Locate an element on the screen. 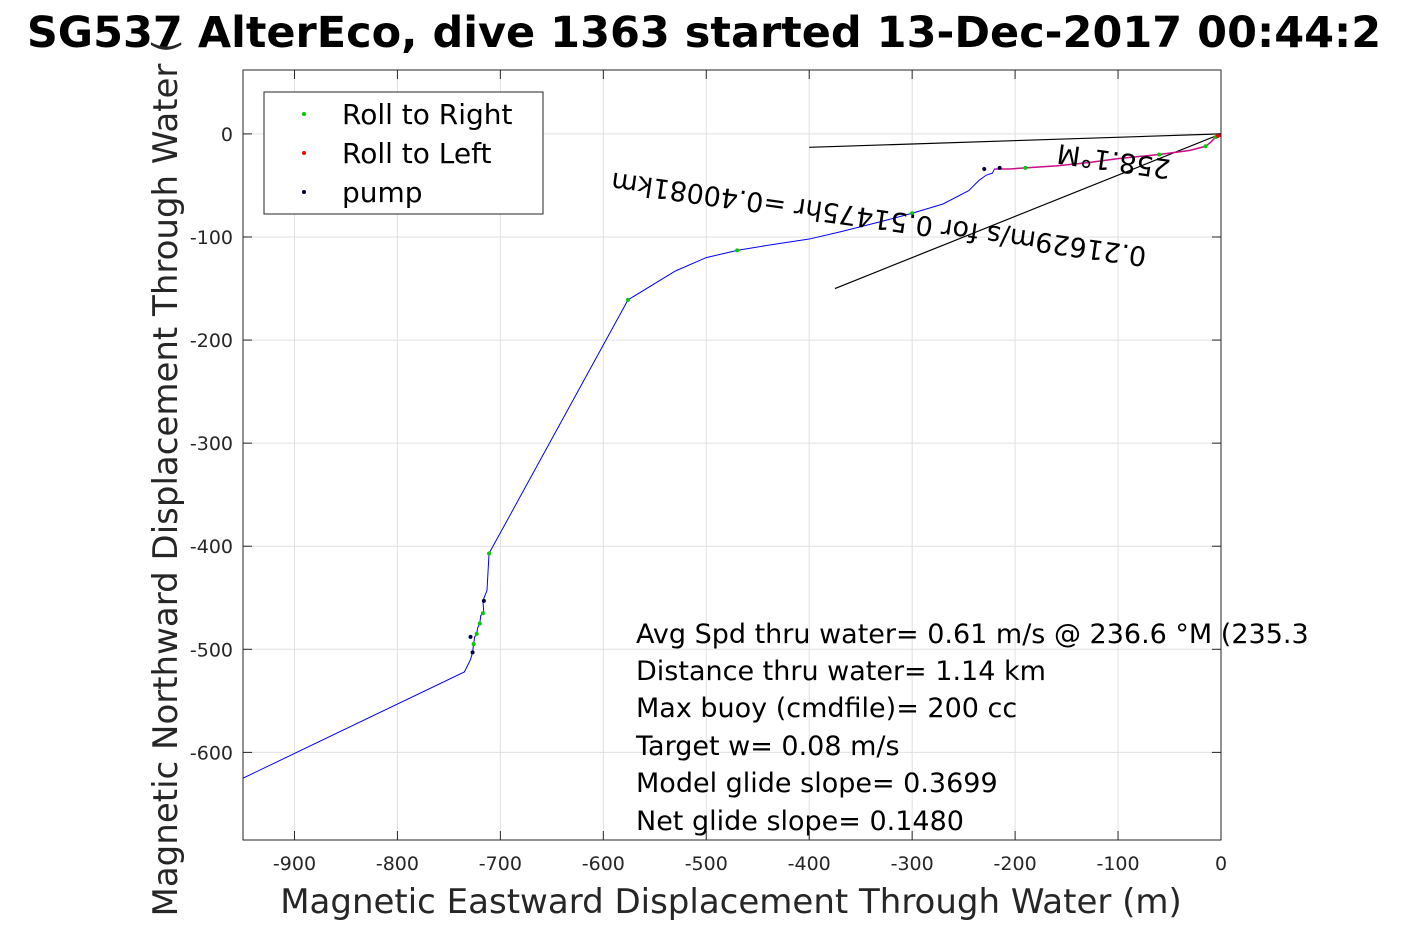 The image size is (1417, 945). stat-max-buoy: Max buoy (cmdfile)= 200 cc is located at coordinates (826, 708).